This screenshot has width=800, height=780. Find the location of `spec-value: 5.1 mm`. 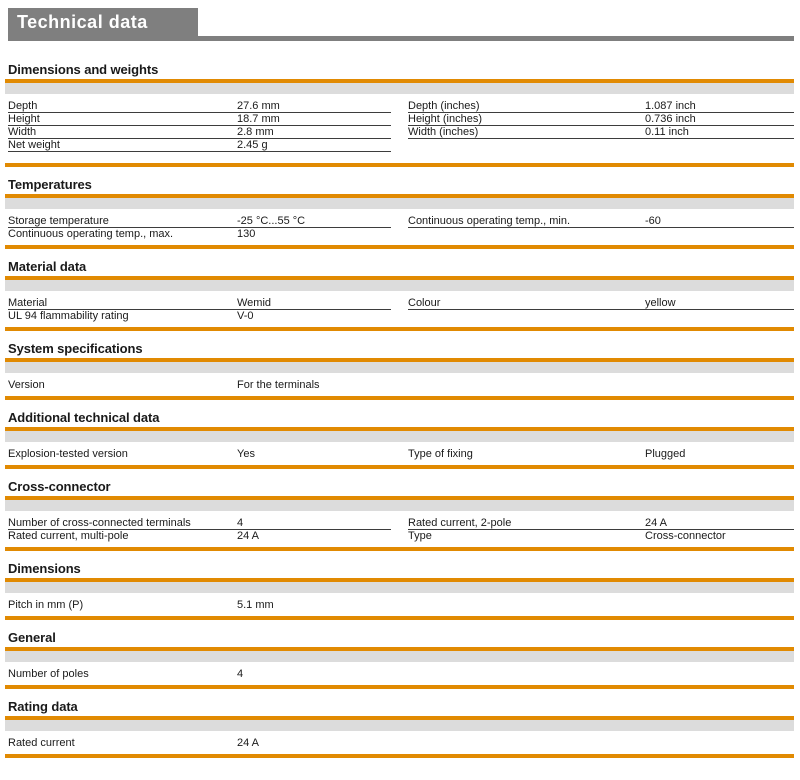

spec-value: 5.1 mm is located at coordinates (255, 605).